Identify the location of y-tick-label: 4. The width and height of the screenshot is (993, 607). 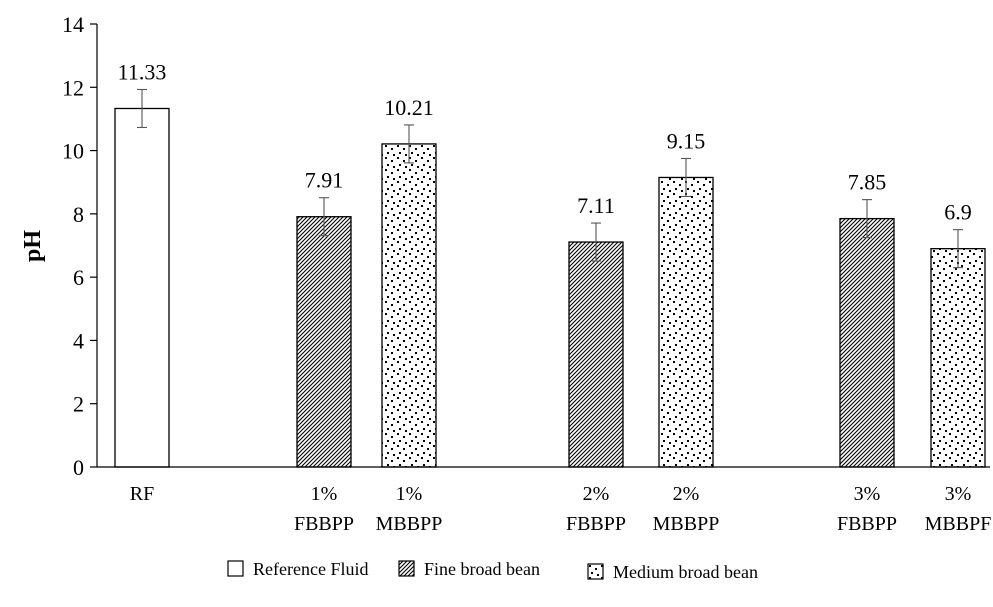
(78, 340).